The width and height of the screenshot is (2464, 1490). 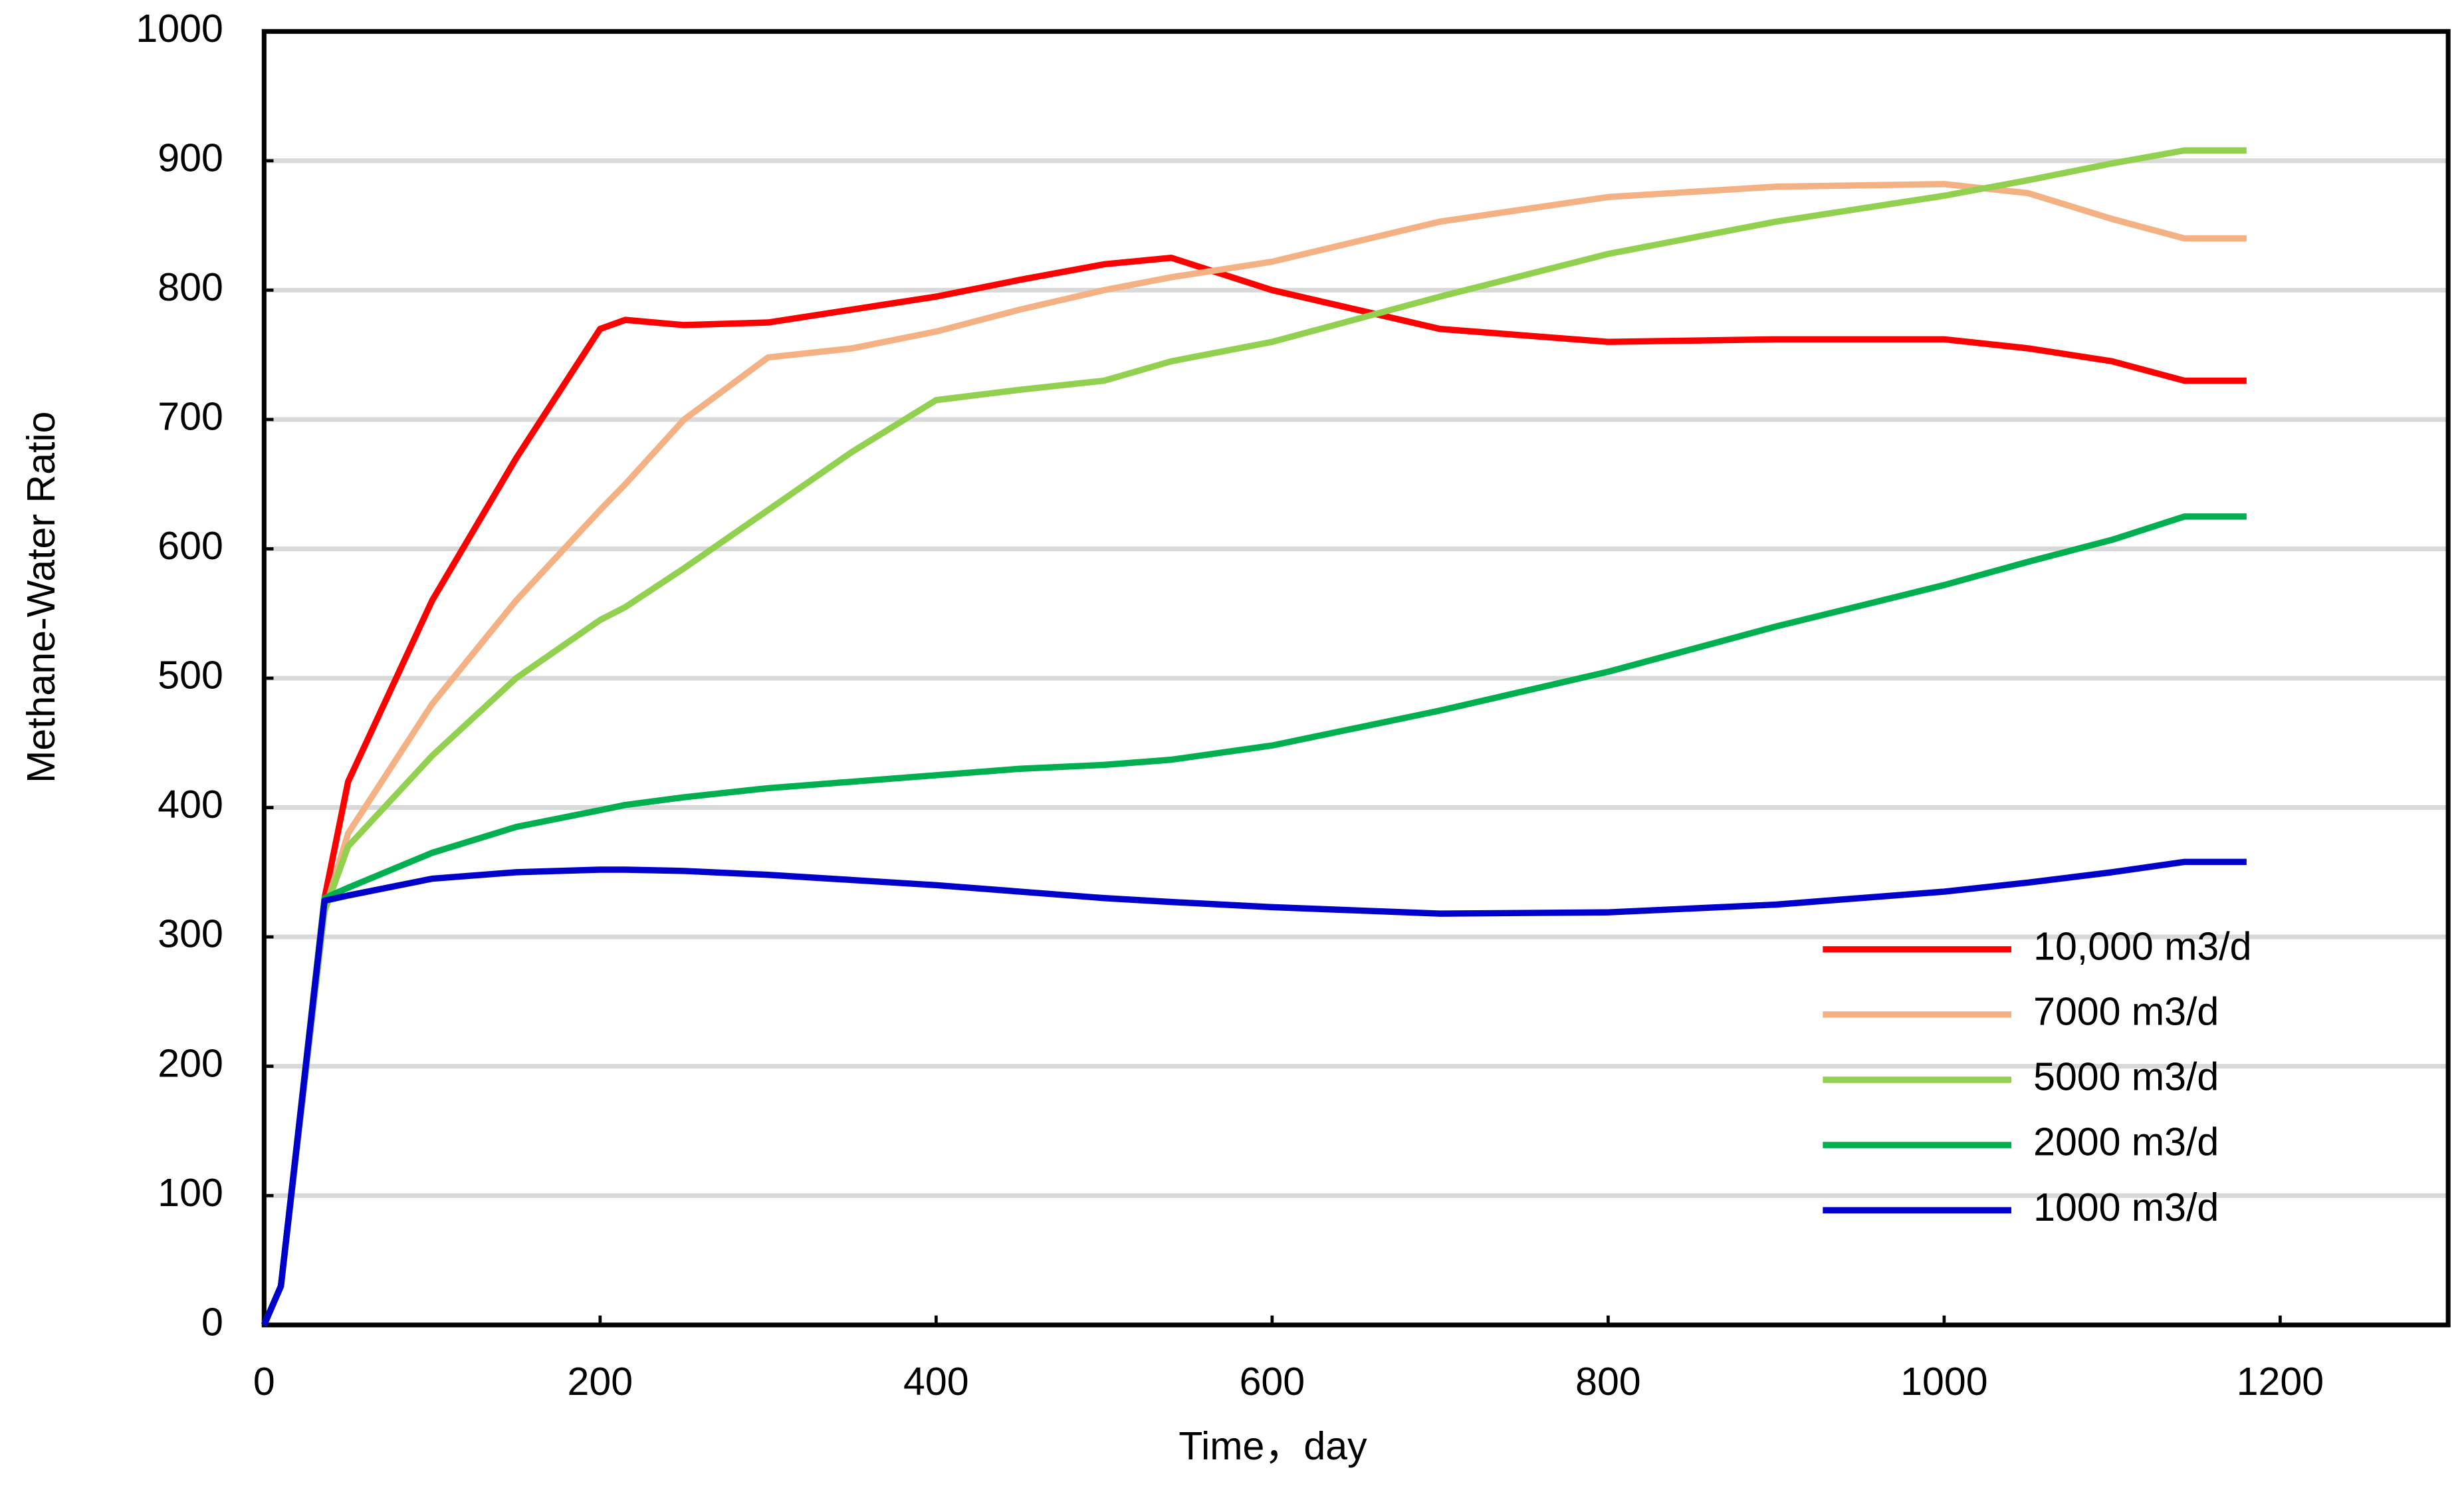 What do you see at coordinates (212, 1322) in the screenshot?
I see `y-tick-label: 0` at bounding box center [212, 1322].